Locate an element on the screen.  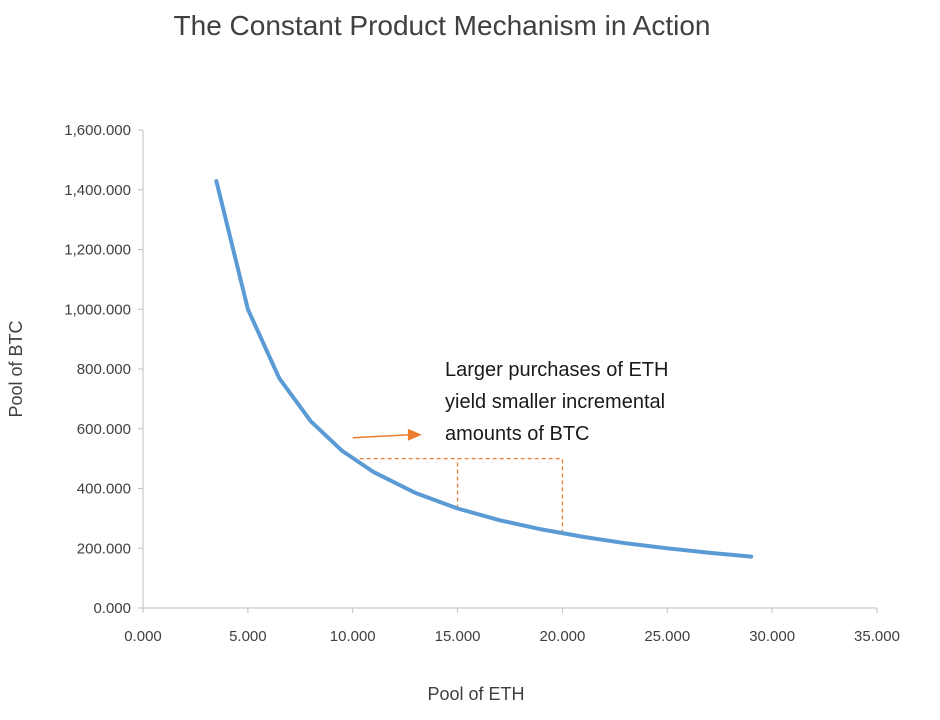
x-tick-label: 35.000 is located at coordinates (877, 636).